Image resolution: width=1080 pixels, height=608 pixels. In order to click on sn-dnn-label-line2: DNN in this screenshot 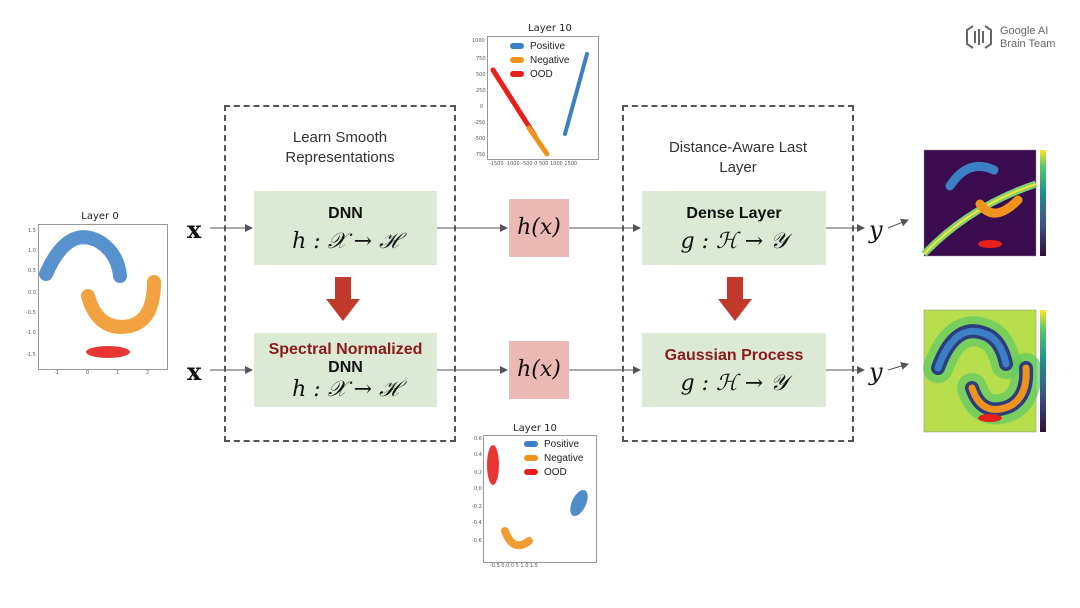, I will do `click(345, 367)`.